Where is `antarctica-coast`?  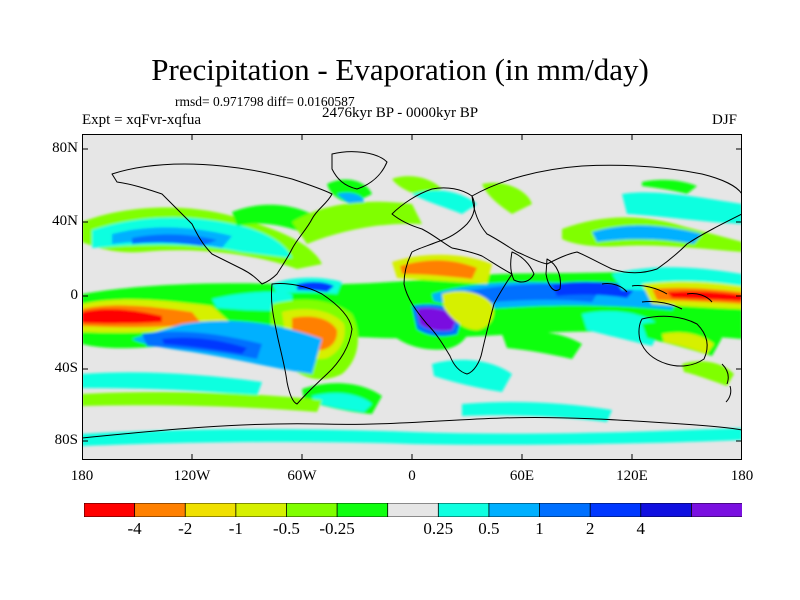
antarctica-coast is located at coordinates (412, 427).